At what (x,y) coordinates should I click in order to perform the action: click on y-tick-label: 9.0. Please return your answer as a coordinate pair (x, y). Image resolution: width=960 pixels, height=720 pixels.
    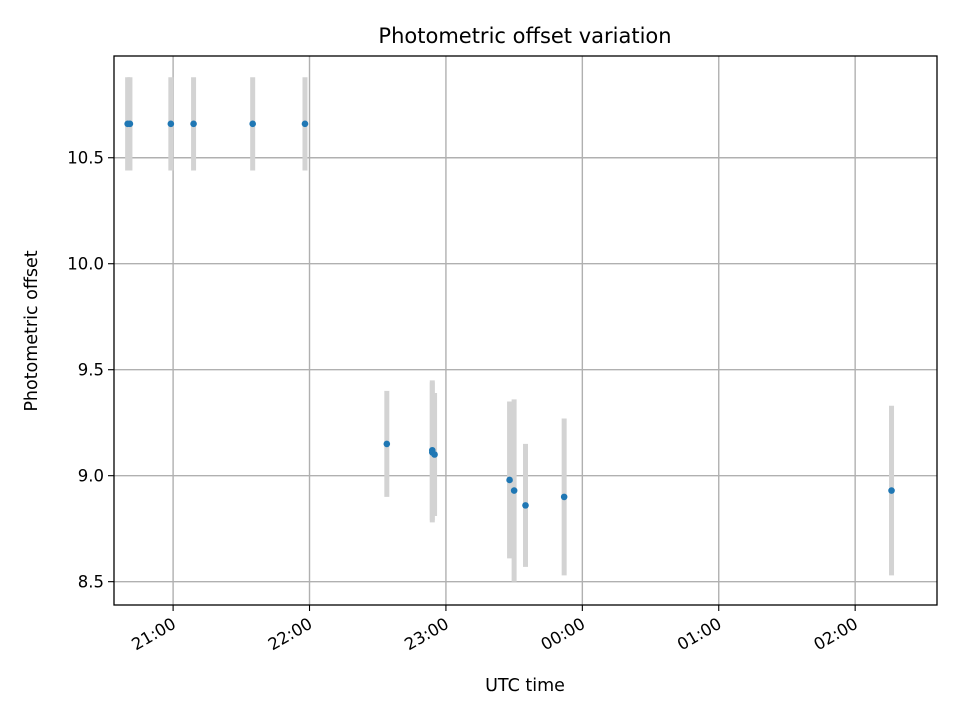
    Looking at the image, I should click on (91, 476).